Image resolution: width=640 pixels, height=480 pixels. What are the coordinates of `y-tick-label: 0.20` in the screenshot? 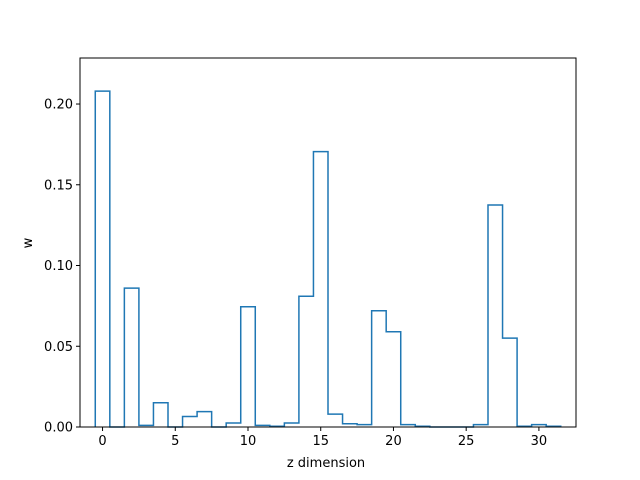 It's located at (58, 105).